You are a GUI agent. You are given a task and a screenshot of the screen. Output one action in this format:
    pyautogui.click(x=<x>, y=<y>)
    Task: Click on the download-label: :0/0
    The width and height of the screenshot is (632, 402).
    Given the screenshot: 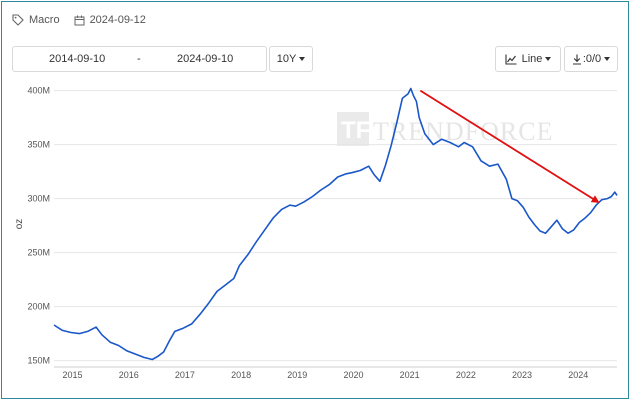 What is the action you would take?
    pyautogui.click(x=592, y=59)
    